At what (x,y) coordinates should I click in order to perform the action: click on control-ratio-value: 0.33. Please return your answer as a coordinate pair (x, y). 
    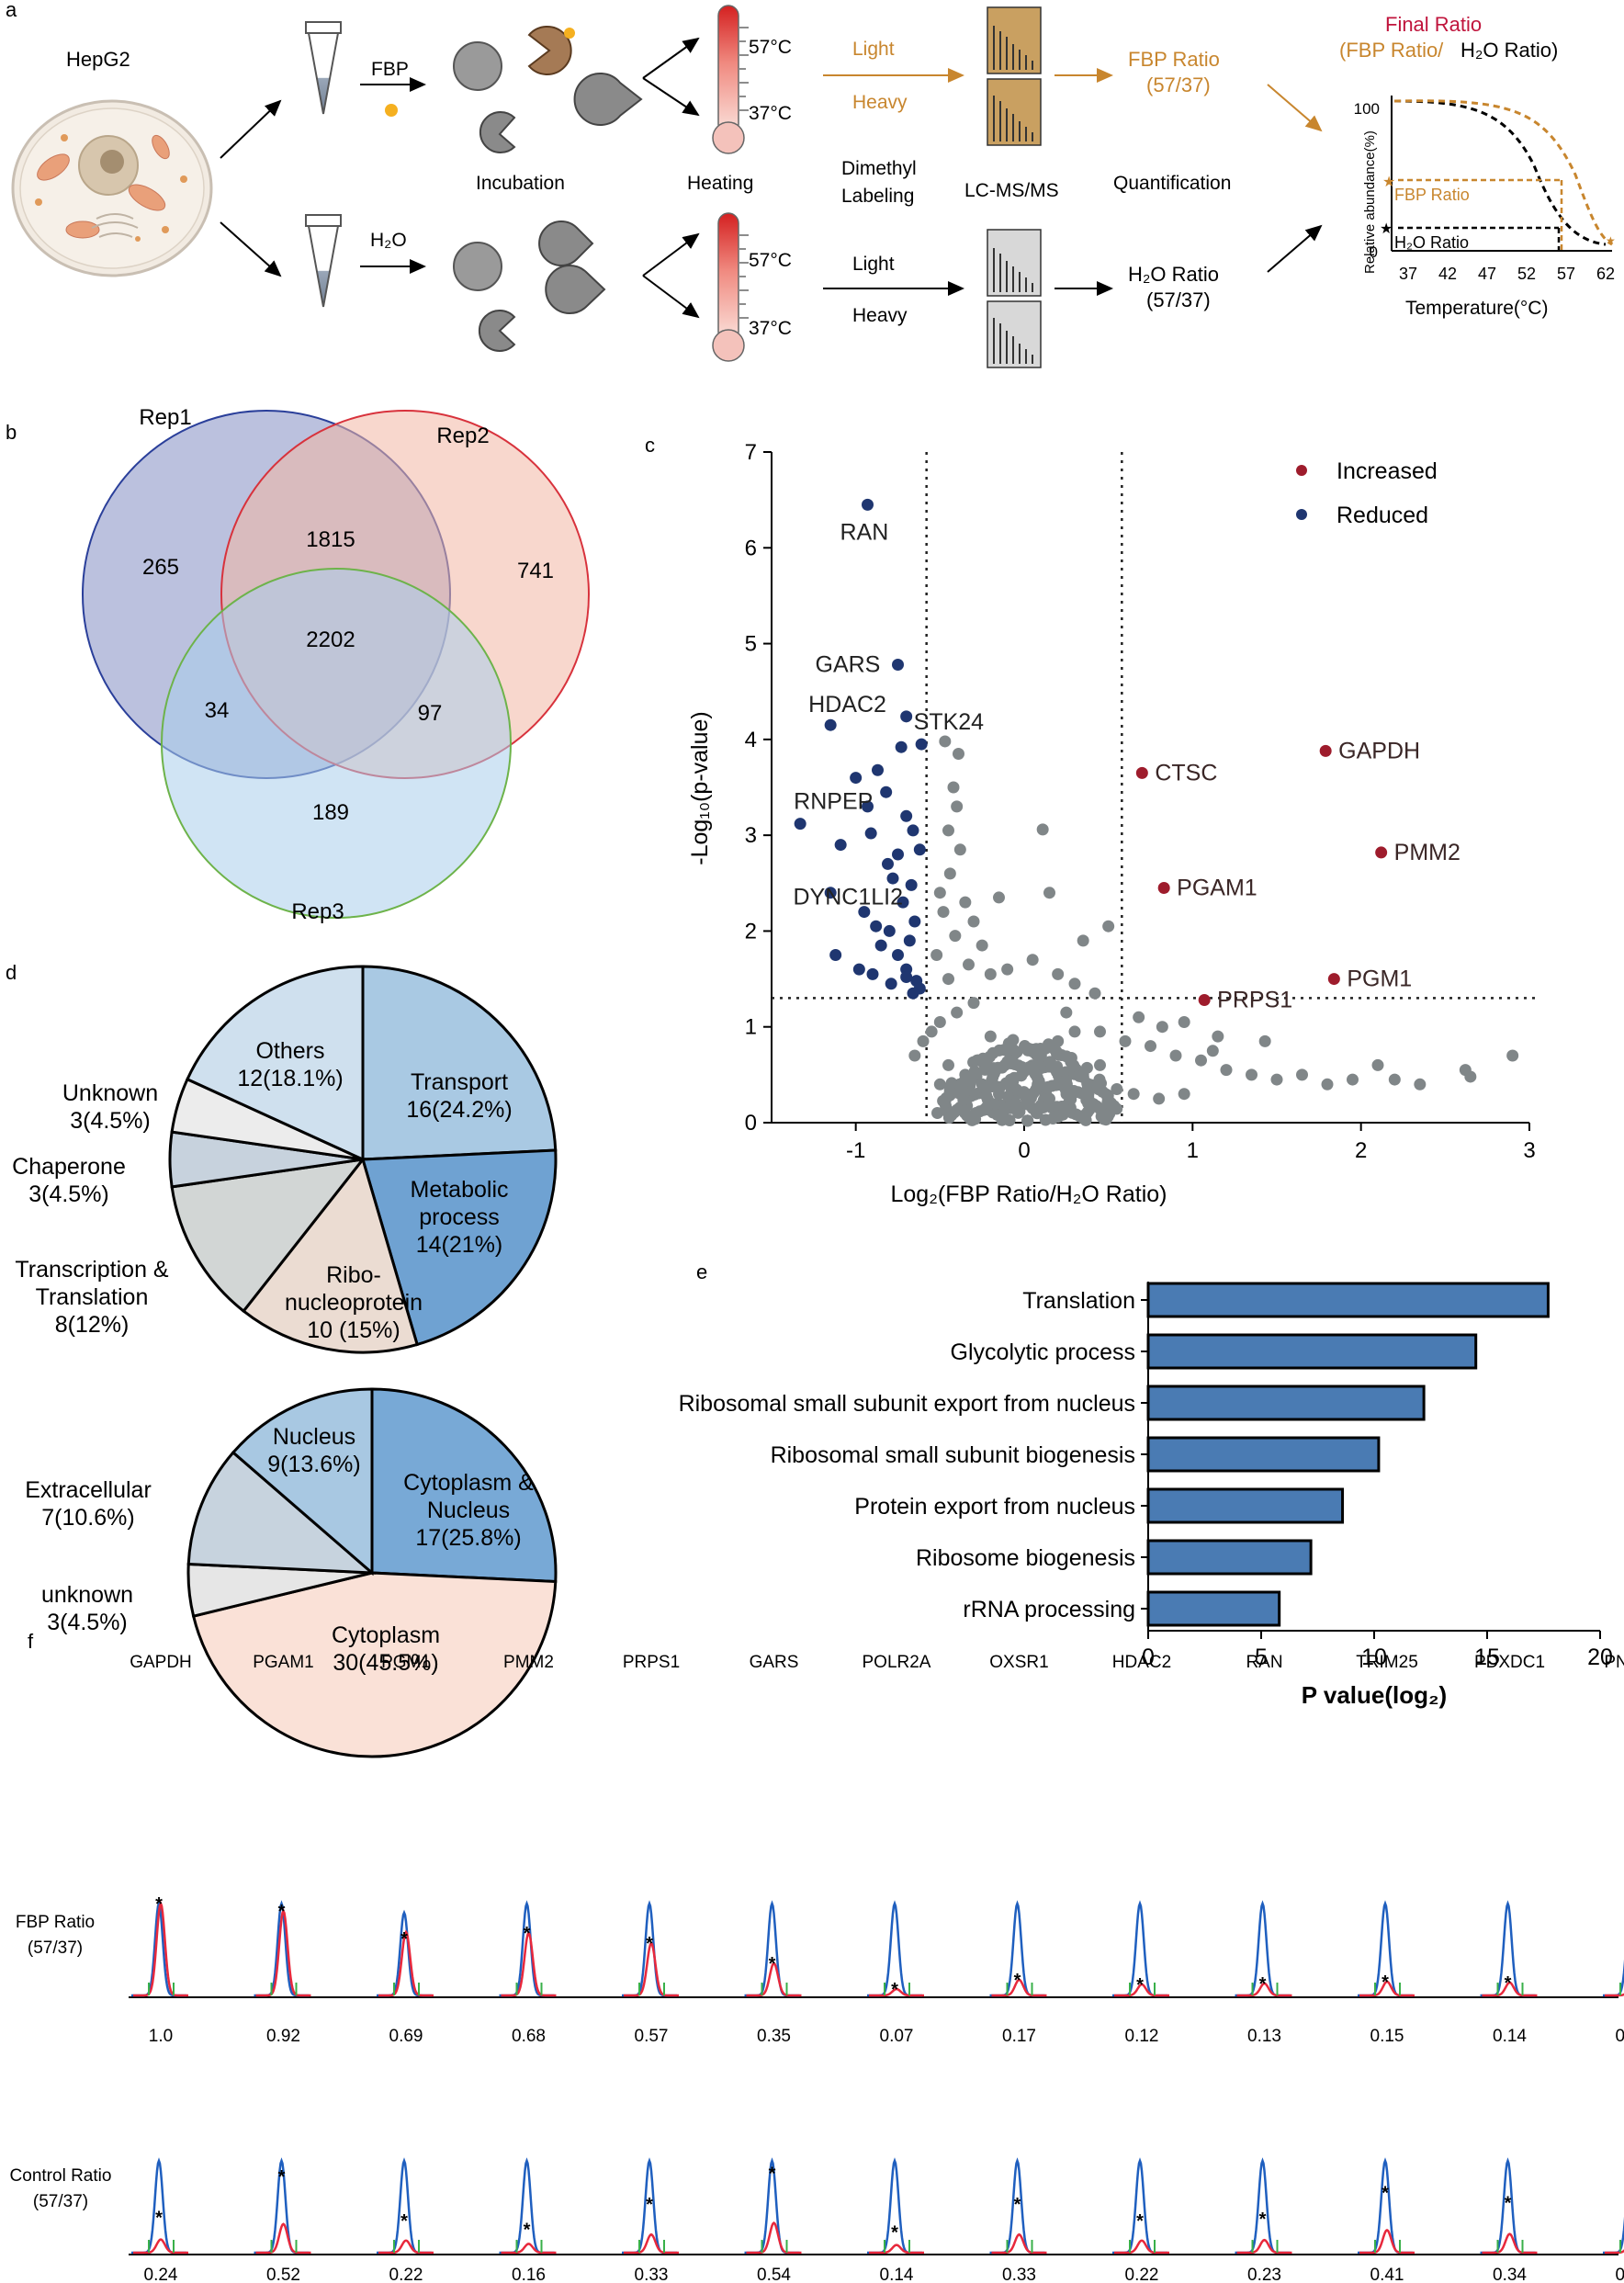
    Looking at the image, I should click on (1019, 2274).